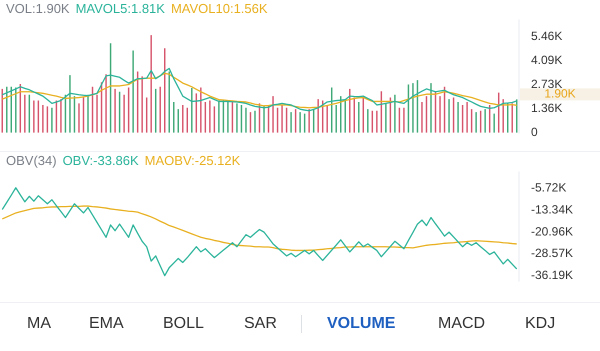 The image size is (600, 351). What do you see at coordinates (552, 275) in the screenshot?
I see `y-tick-label: -36.19K` at bounding box center [552, 275].